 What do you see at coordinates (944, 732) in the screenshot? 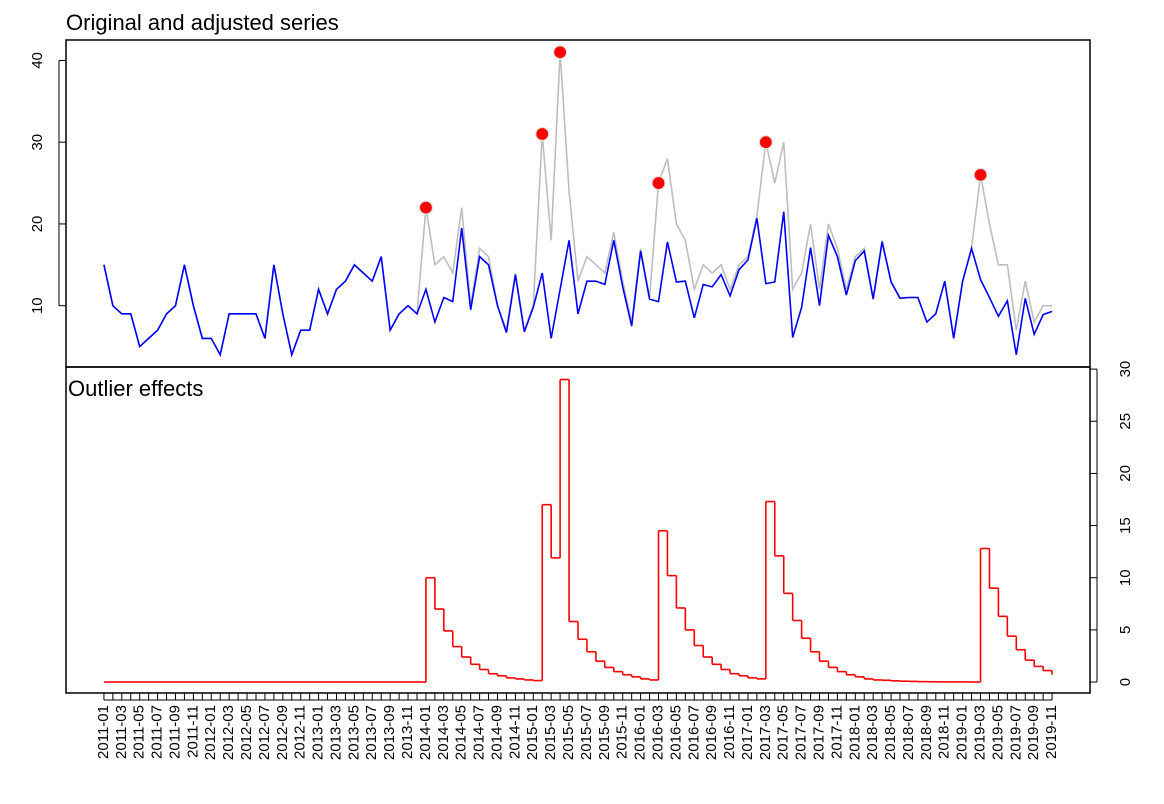
I see `x-tick-label: 2018-11` at bounding box center [944, 732].